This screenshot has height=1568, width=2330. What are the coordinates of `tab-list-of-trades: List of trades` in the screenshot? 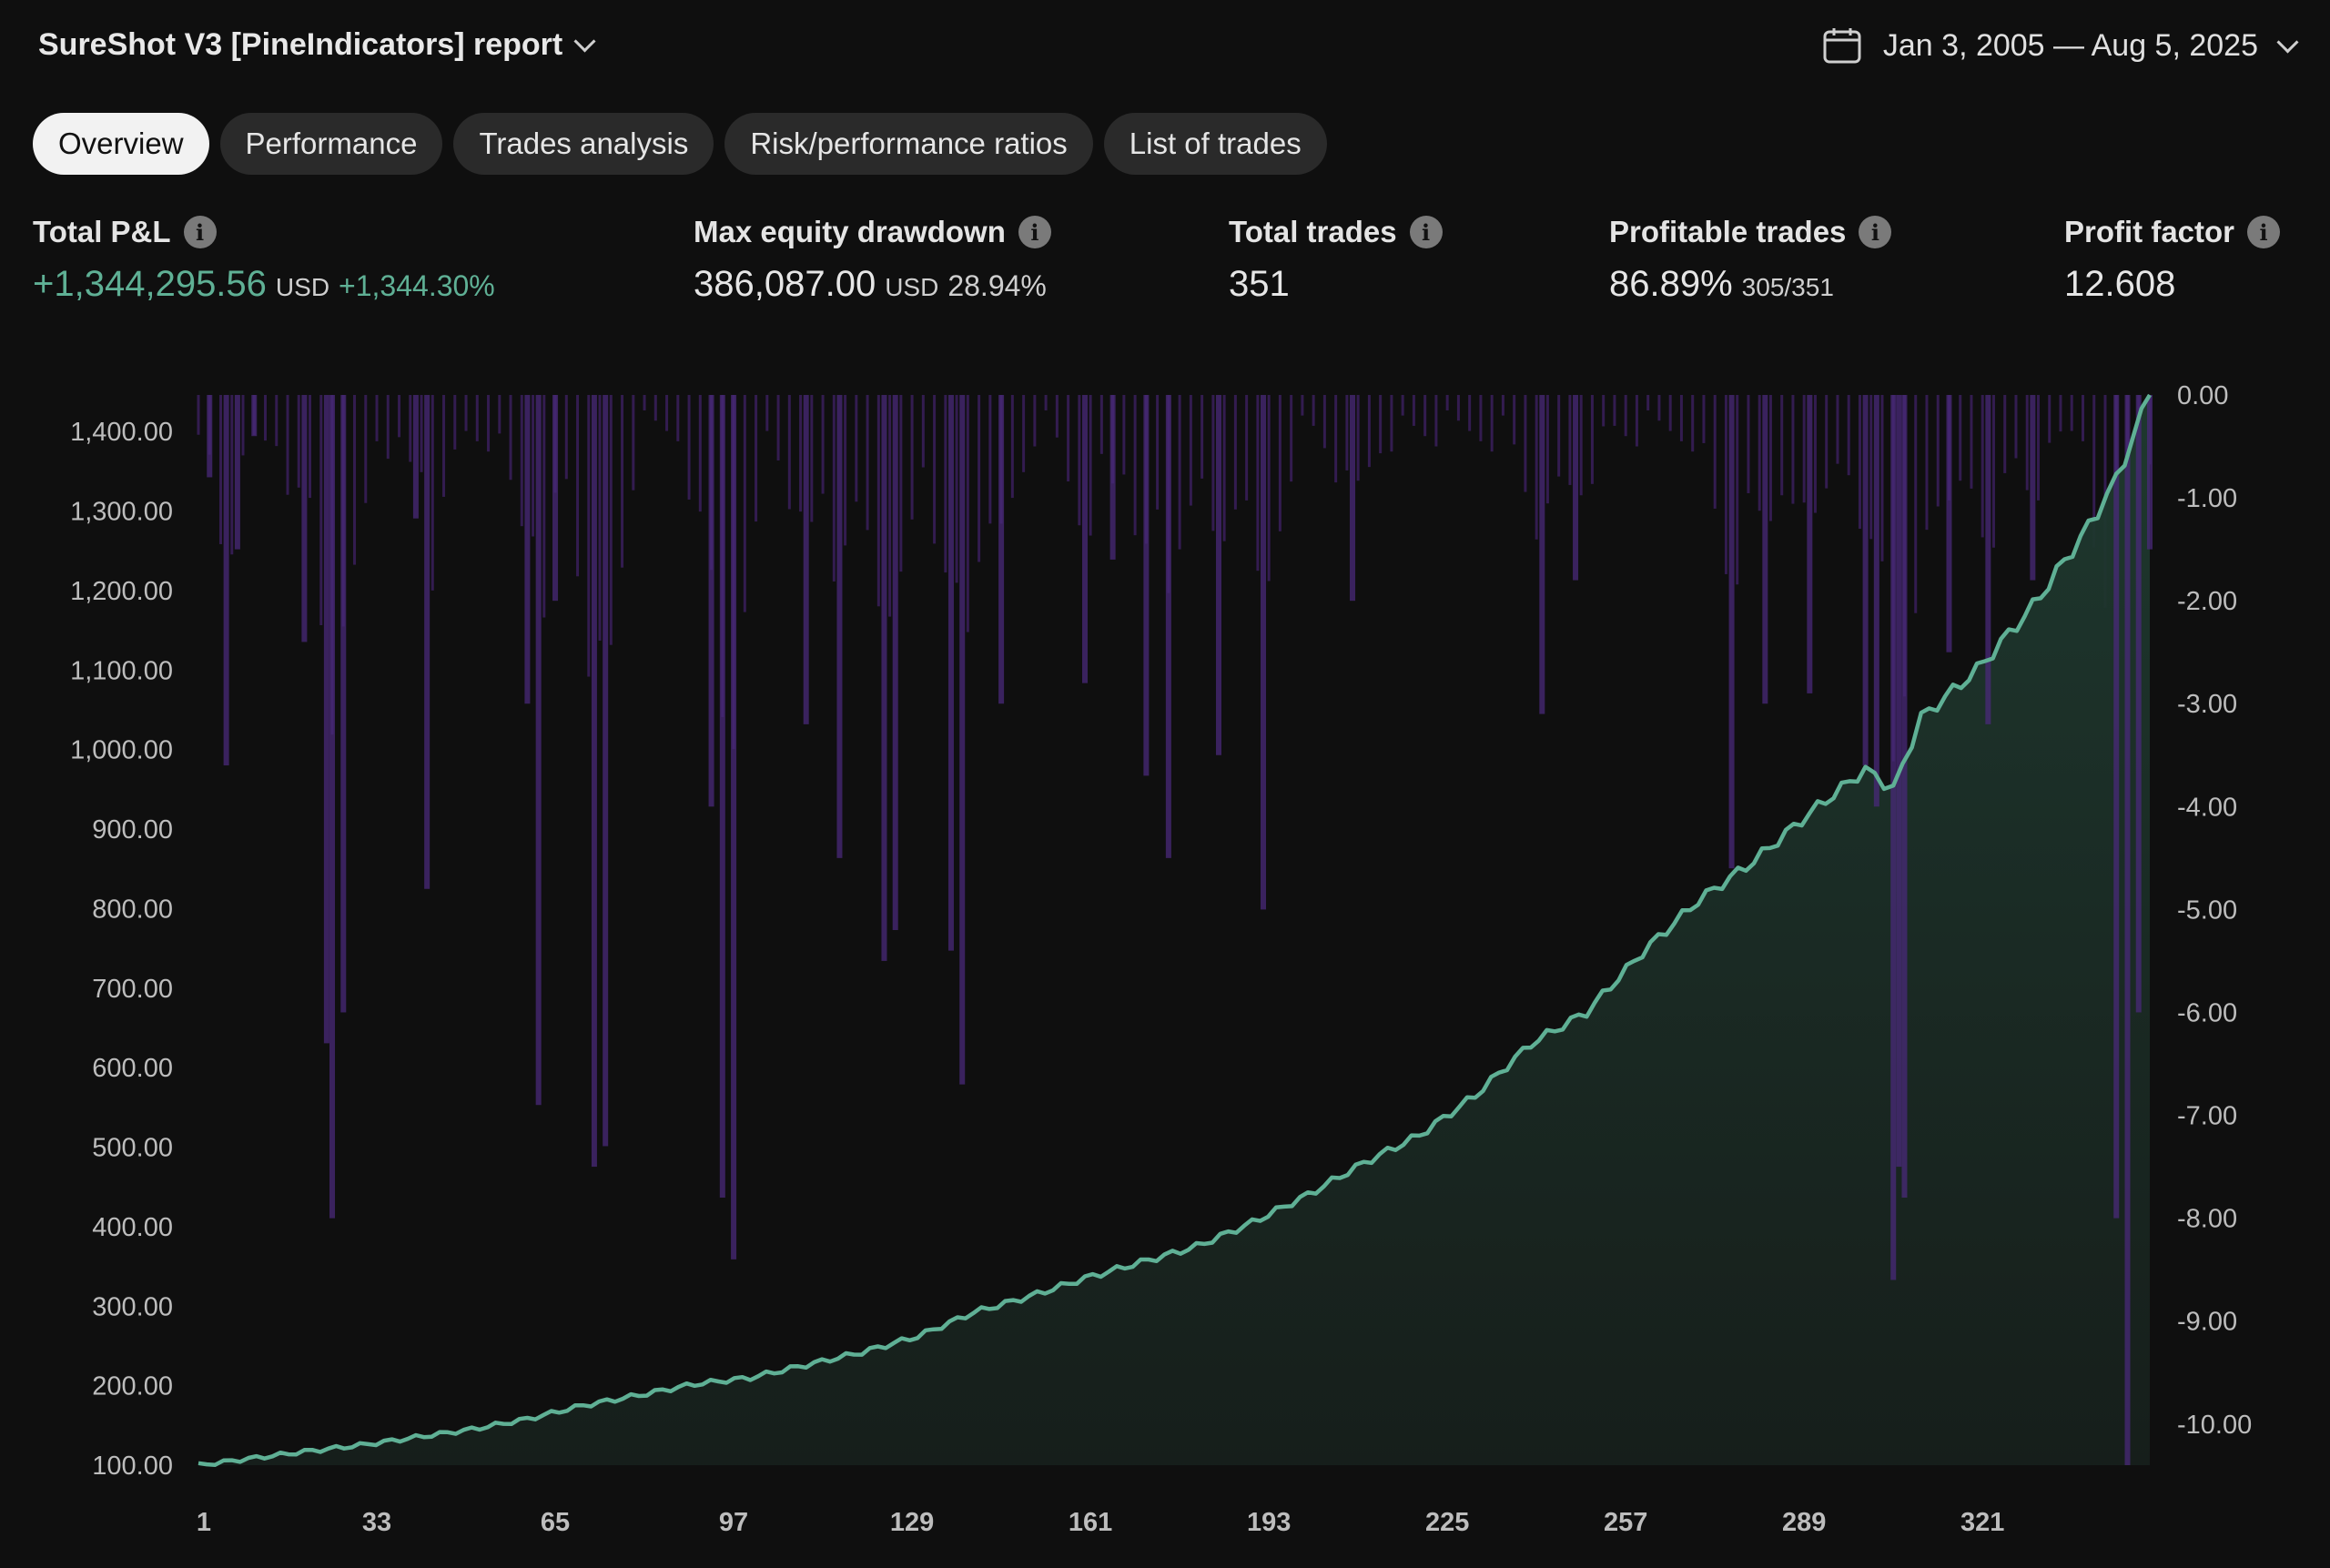 It's located at (1215, 144).